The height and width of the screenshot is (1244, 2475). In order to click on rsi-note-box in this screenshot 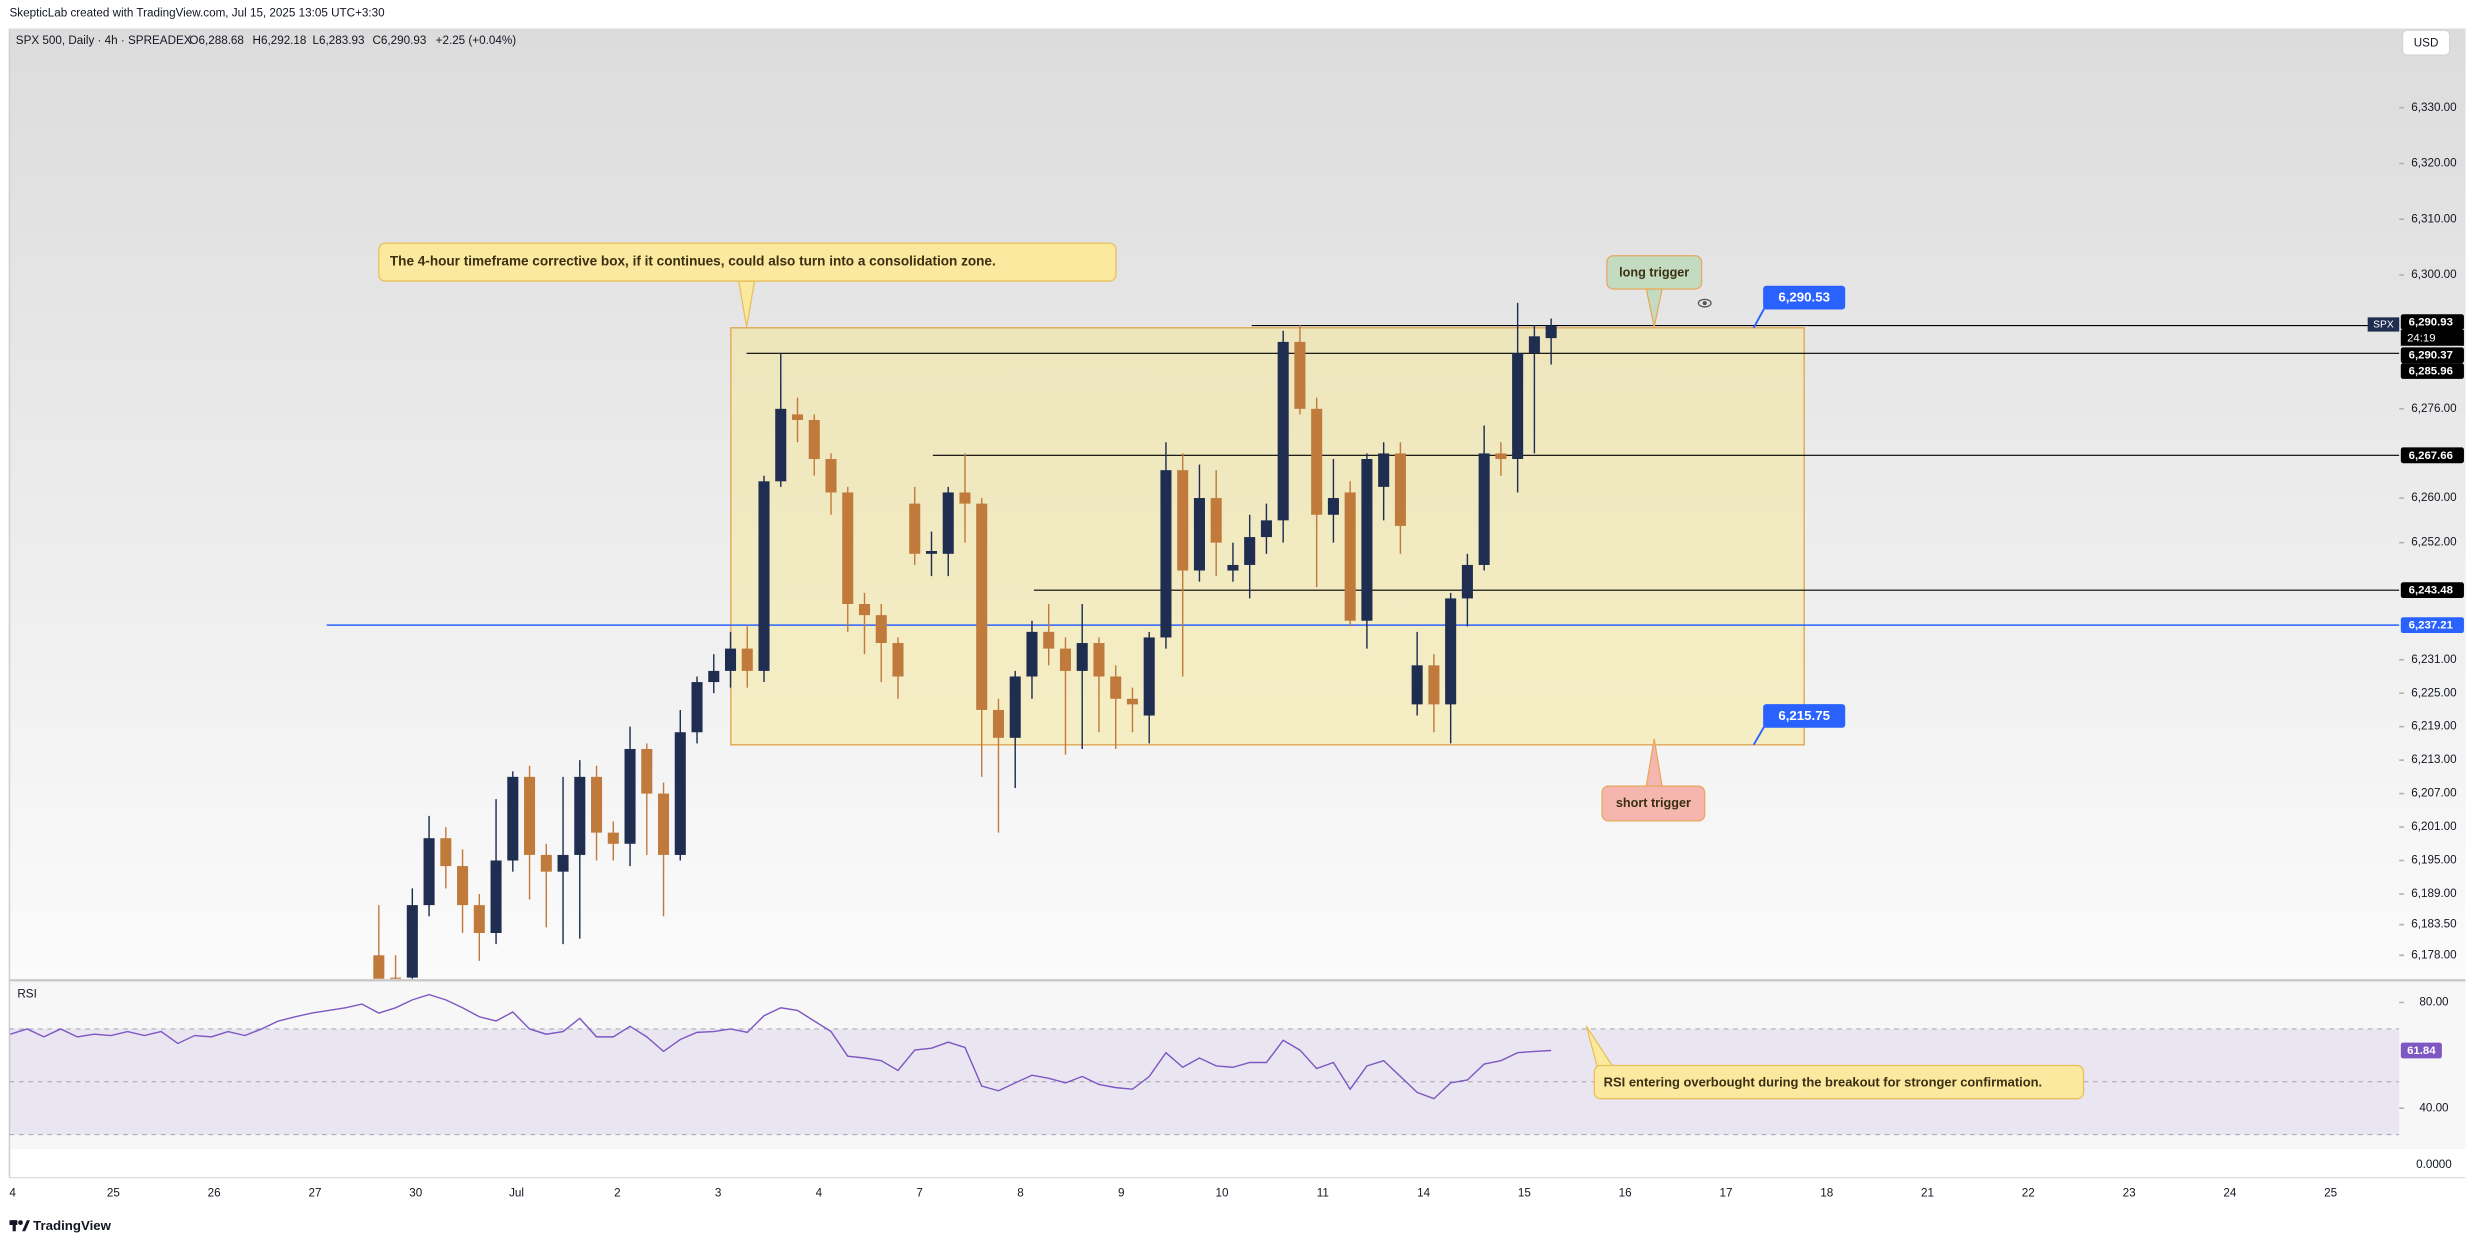, I will do `click(1839, 1082)`.